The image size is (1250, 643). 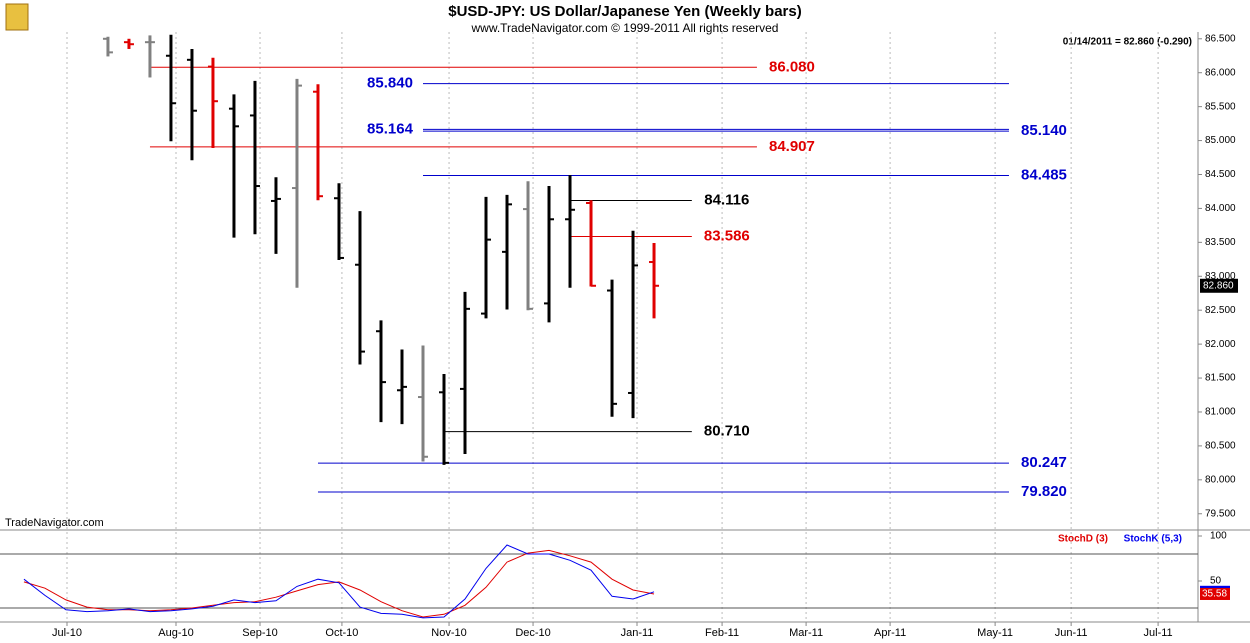 I want to click on level-label: 80.710, so click(x=727, y=431).